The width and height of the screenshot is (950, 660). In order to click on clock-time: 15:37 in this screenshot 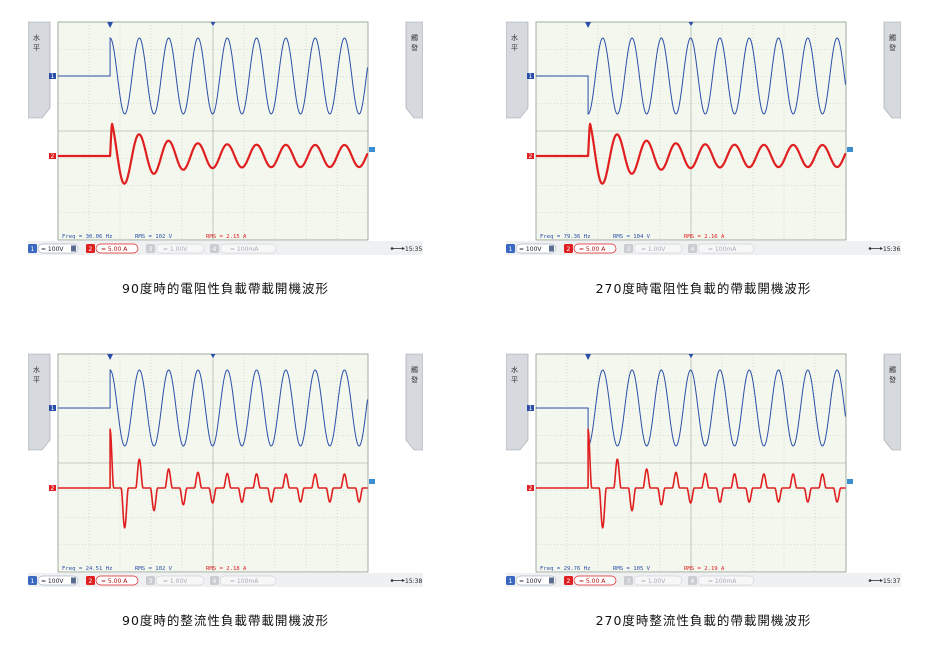, I will do `click(891, 581)`.